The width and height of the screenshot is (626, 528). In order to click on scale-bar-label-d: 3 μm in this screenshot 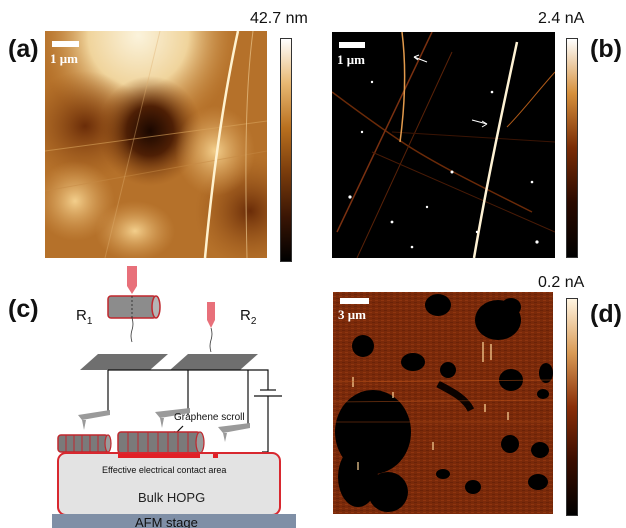, I will do `click(352, 314)`.